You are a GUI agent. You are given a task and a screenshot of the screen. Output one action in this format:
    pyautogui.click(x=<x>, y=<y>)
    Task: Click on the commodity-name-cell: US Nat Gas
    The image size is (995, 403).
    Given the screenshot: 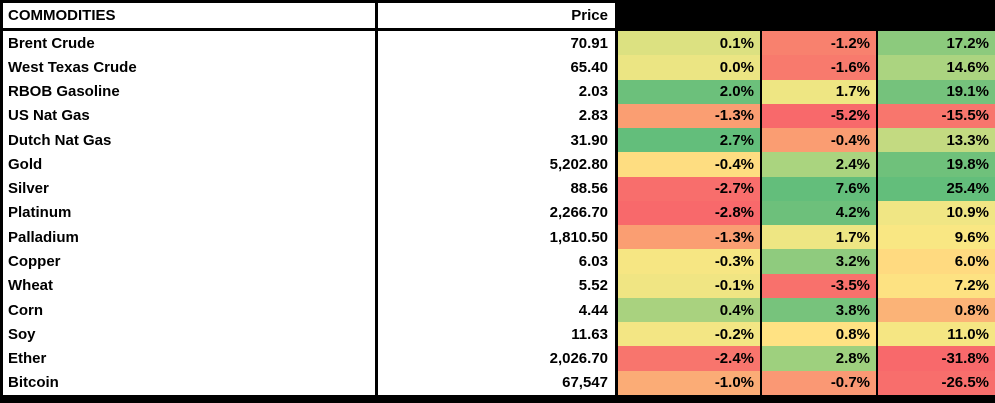 What is the action you would take?
    pyautogui.click(x=190, y=116)
    